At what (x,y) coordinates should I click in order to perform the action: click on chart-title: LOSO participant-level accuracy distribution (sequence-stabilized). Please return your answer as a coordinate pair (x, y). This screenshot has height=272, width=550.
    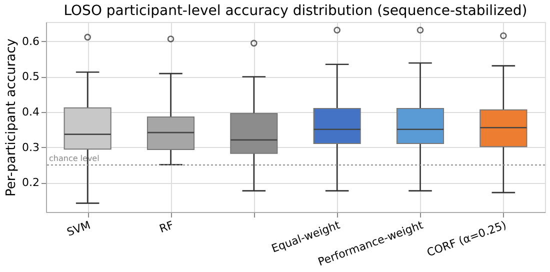
    Looking at the image, I should click on (296, 11).